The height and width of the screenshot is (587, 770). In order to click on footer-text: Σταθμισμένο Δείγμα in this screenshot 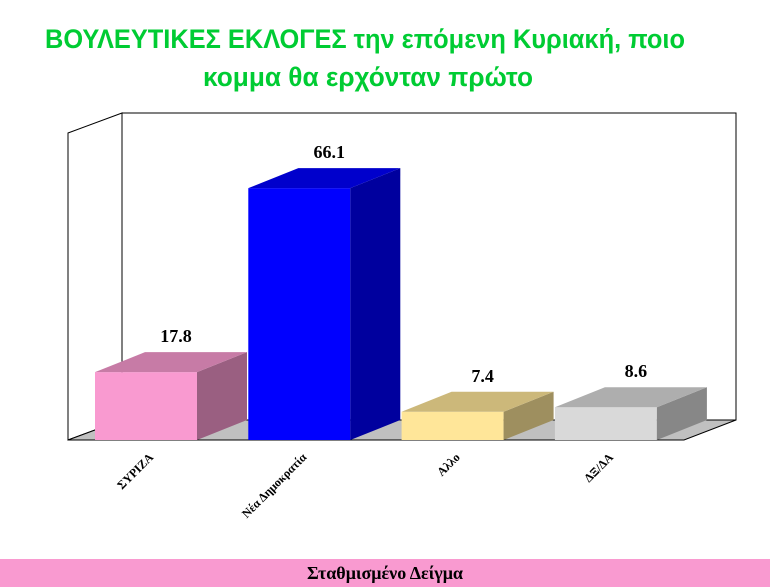, I will do `click(385, 573)`.